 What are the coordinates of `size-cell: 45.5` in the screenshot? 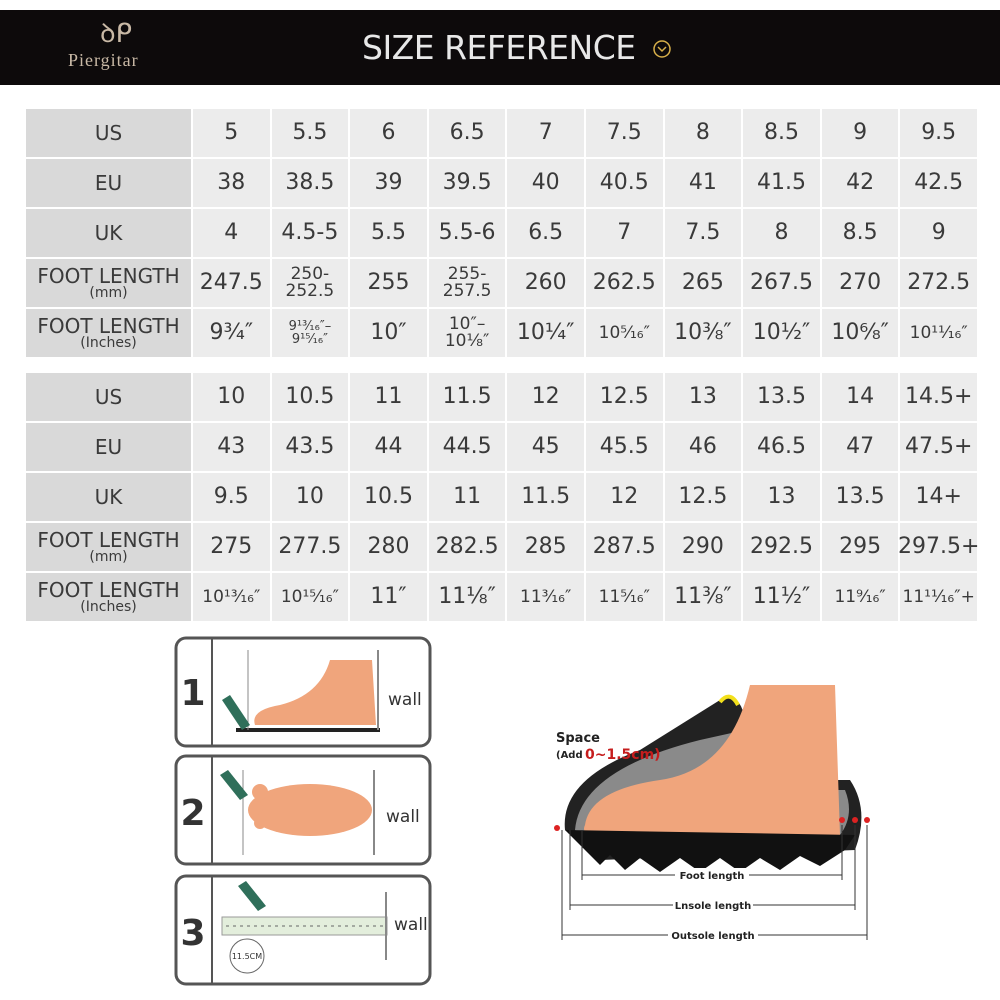 It's located at (624, 447).